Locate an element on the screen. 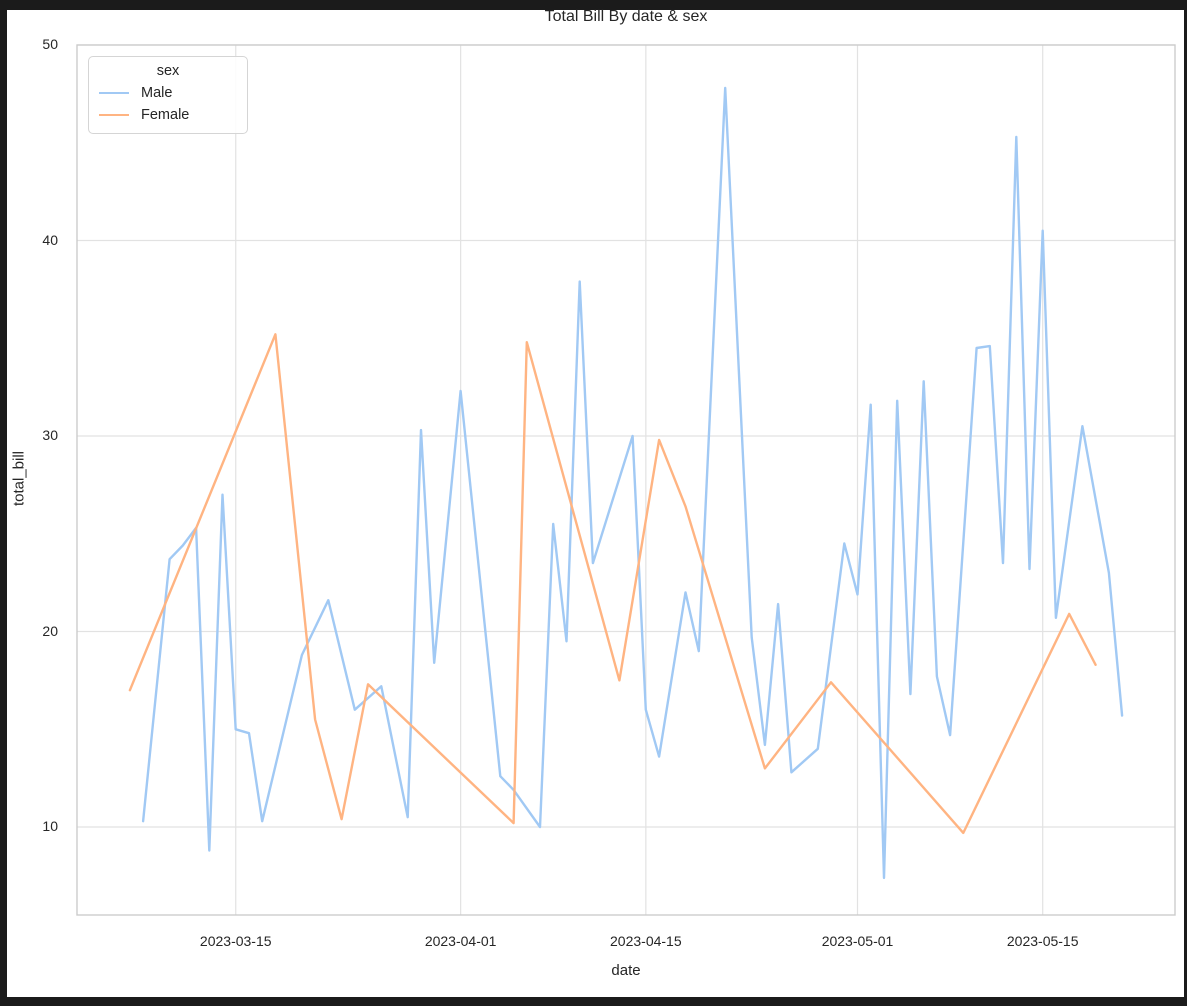 The image size is (1187, 1006). y-tick-label: 10 is located at coordinates (50, 826).